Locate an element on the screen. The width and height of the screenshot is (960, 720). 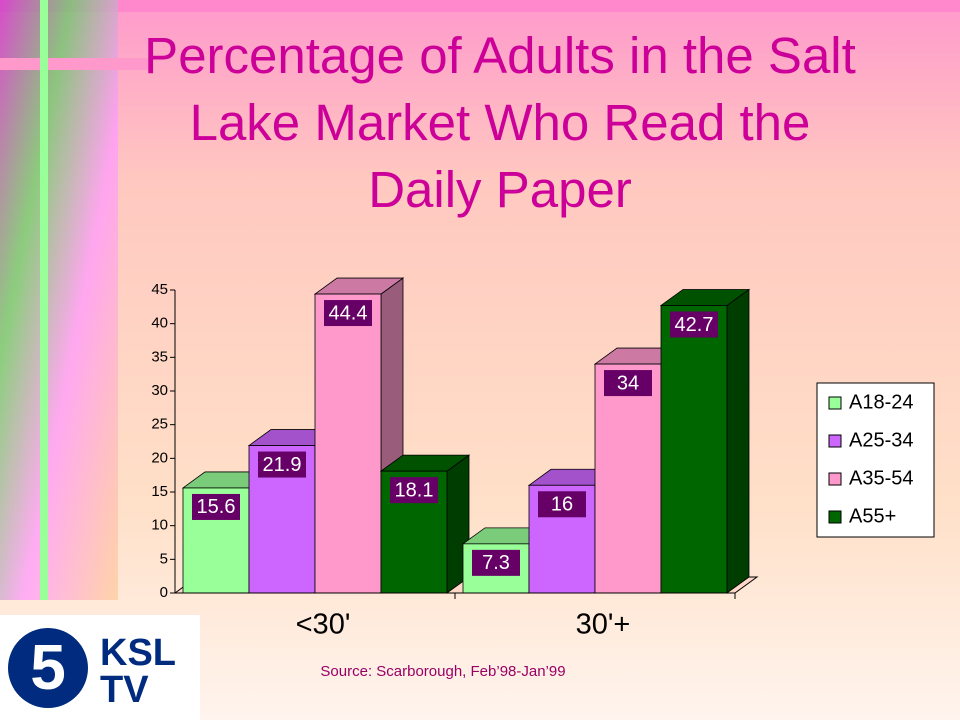
value-label: 7.3 is located at coordinates (496, 563).